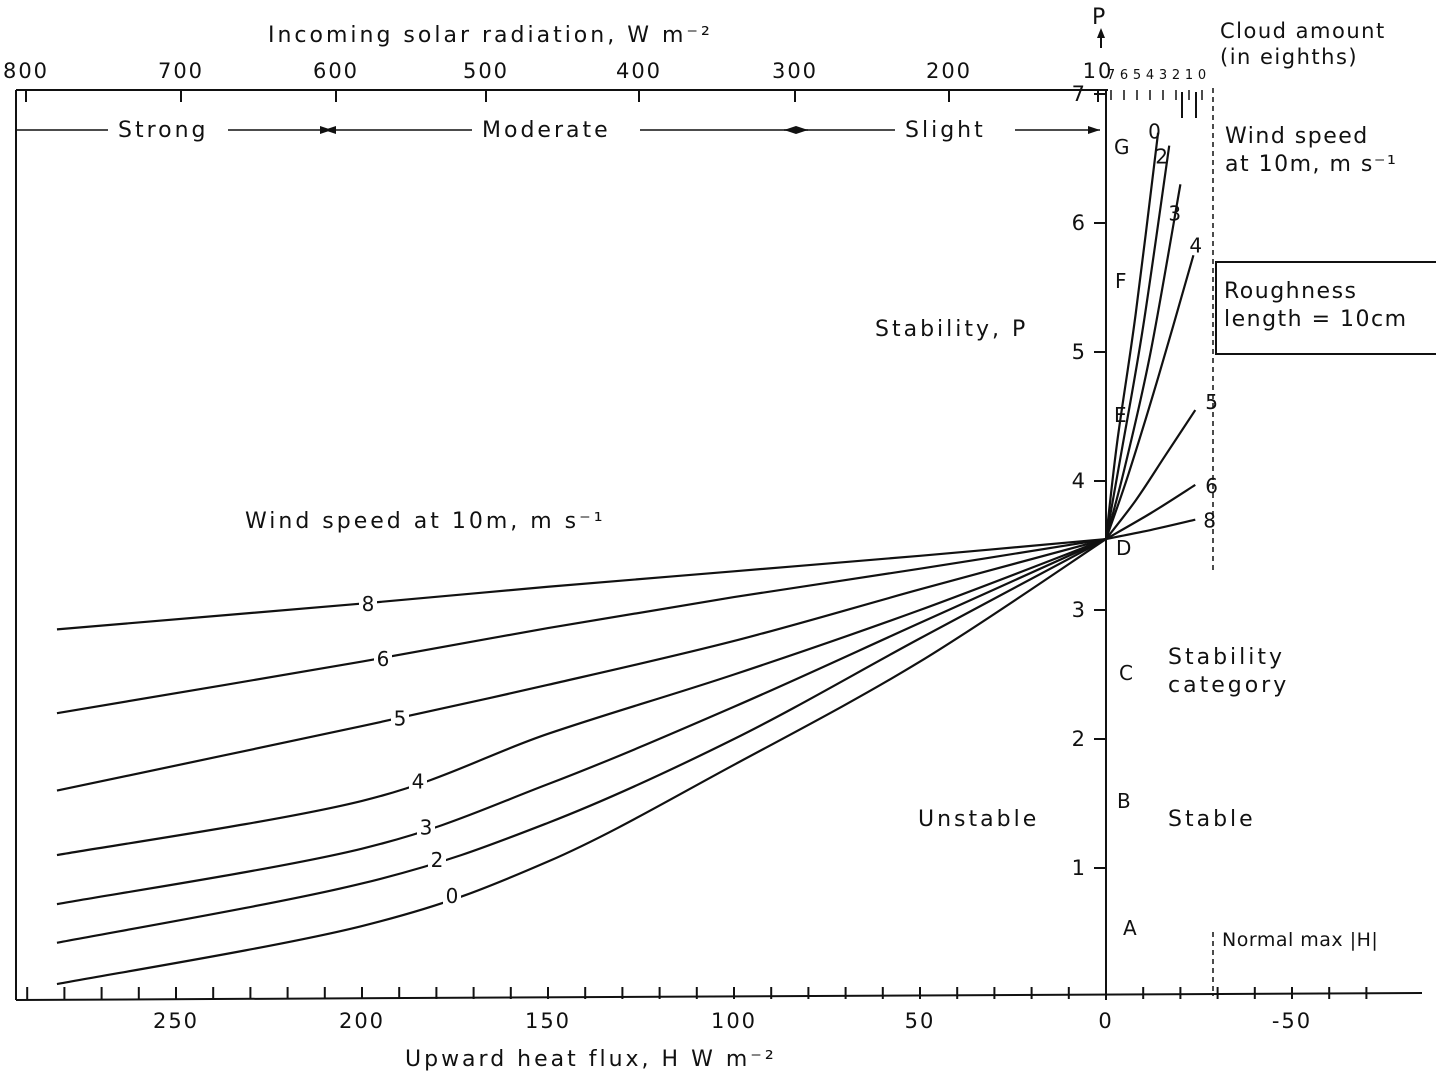 The width and height of the screenshot is (1436, 1075). Describe the element at coordinates (548, 1021) in the screenshot. I see `x-tick-label: 150` at that location.